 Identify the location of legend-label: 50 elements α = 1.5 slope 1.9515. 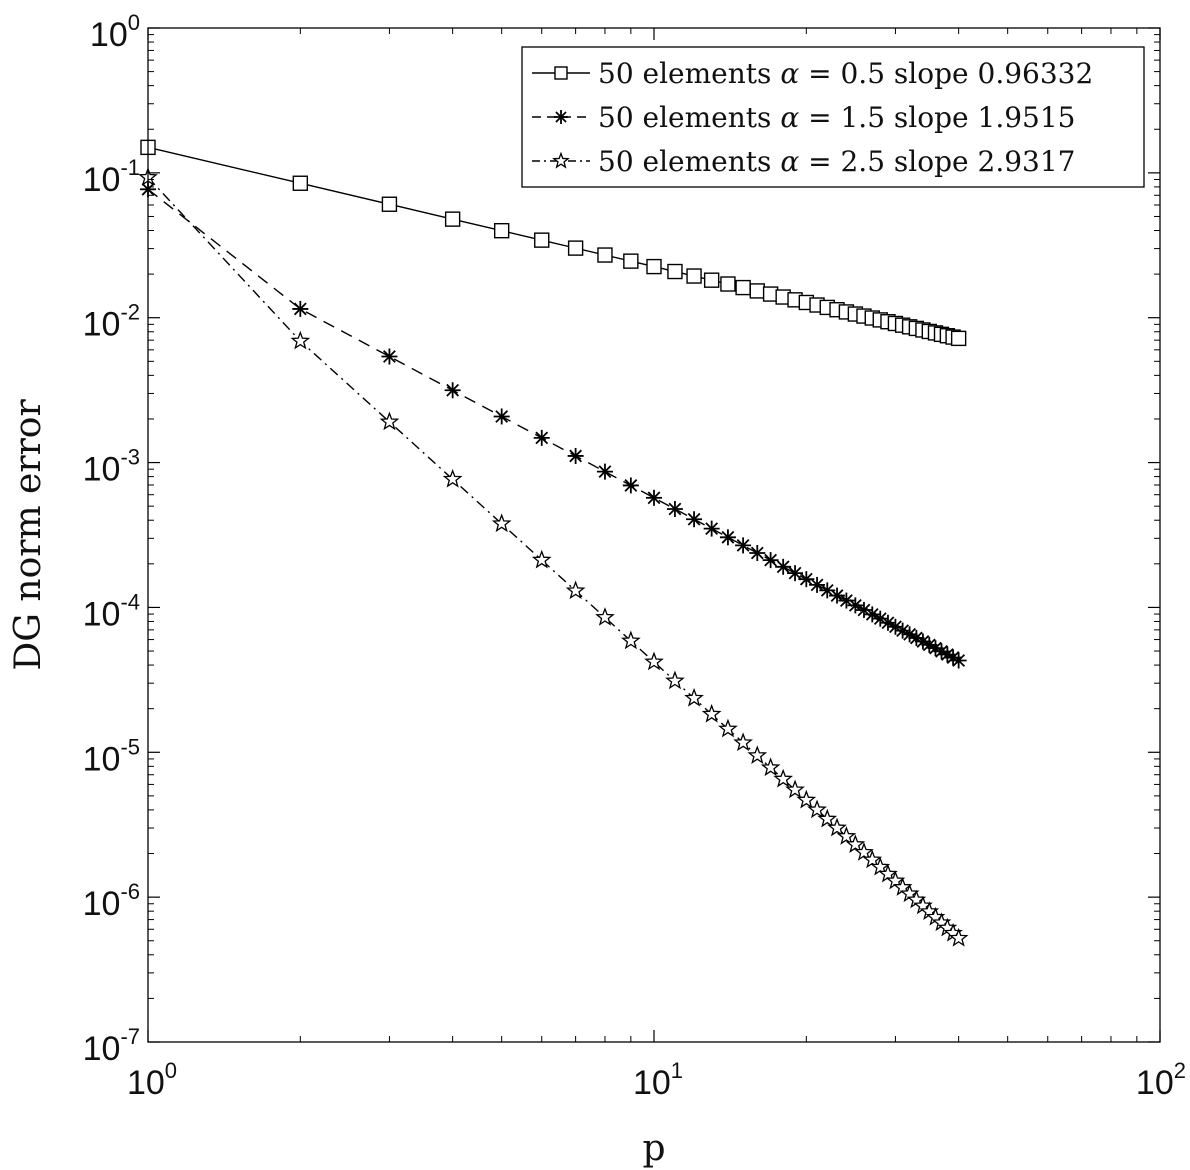
(836, 117).